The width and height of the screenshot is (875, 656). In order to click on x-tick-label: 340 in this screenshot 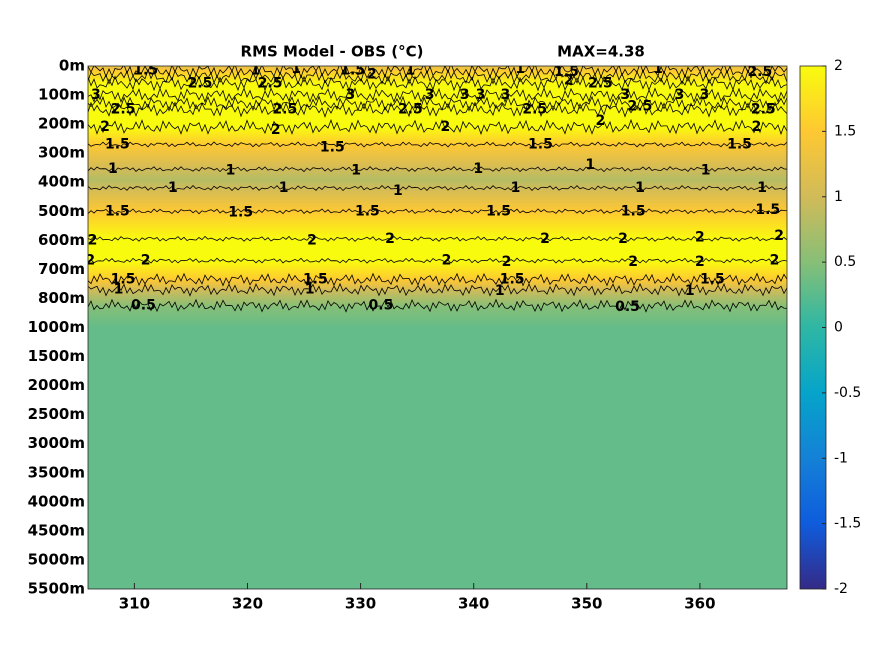, I will do `click(473, 604)`.